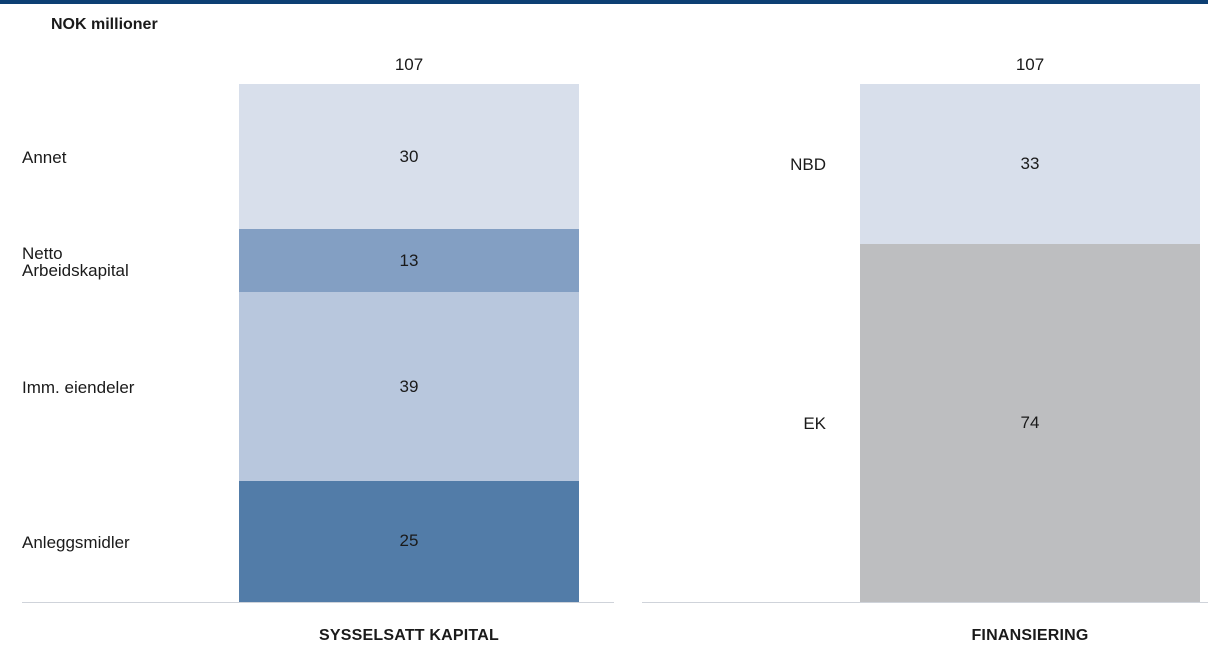  I want to click on category-label-annet: Annet, so click(44, 158).